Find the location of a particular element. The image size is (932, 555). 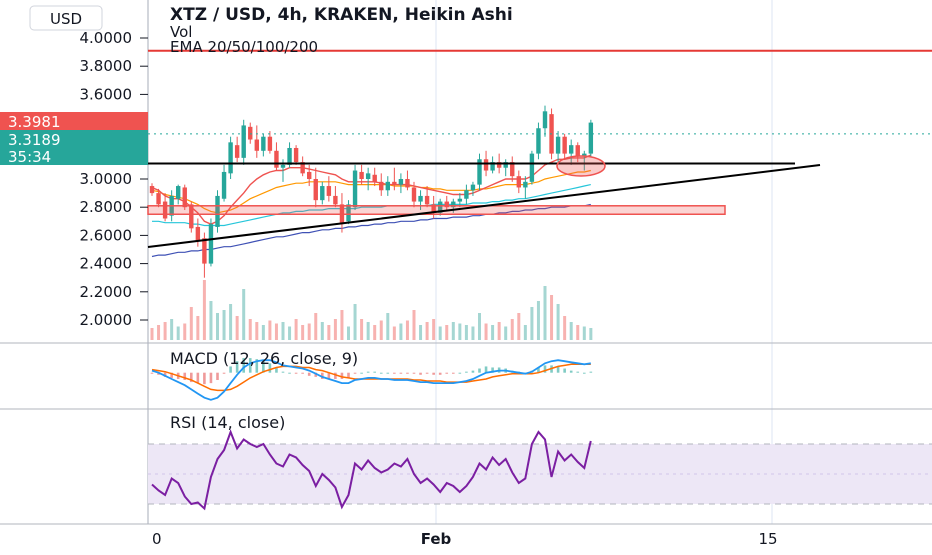

support-zone is located at coordinates (436, 210).